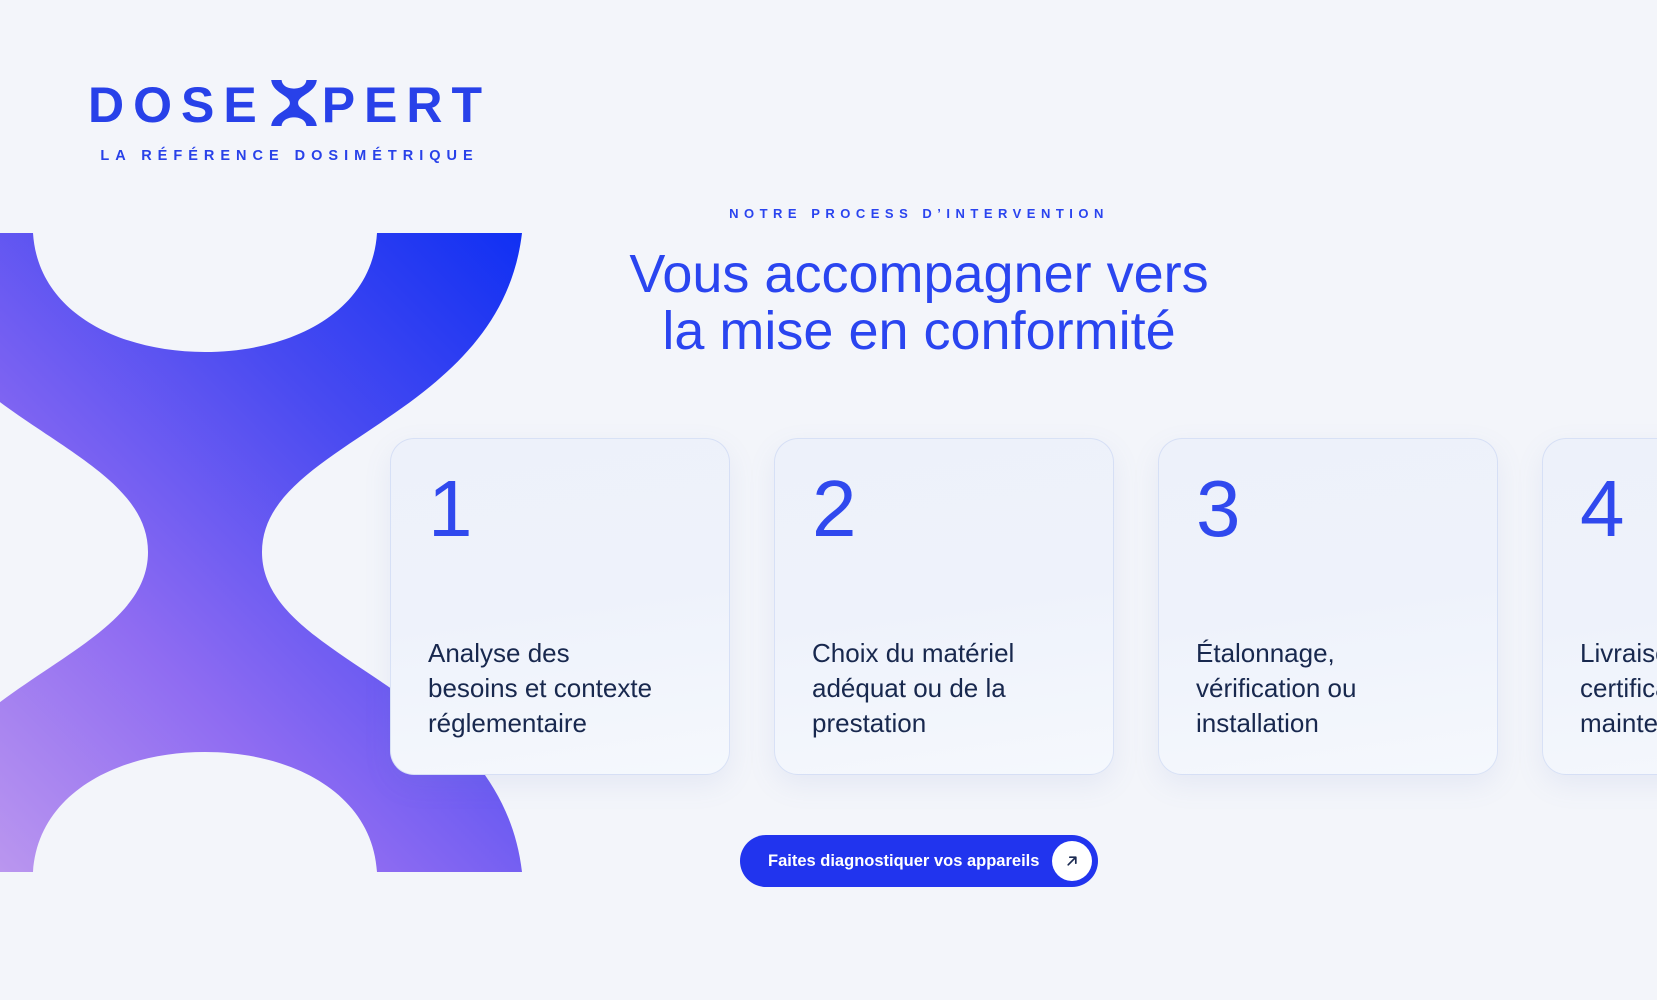  What do you see at coordinates (499, 653) in the screenshot?
I see `step-description-line: Analyse des` at bounding box center [499, 653].